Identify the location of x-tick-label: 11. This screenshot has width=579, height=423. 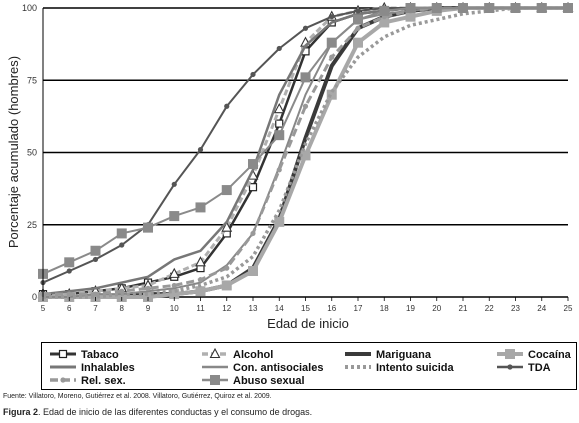
(200, 308).